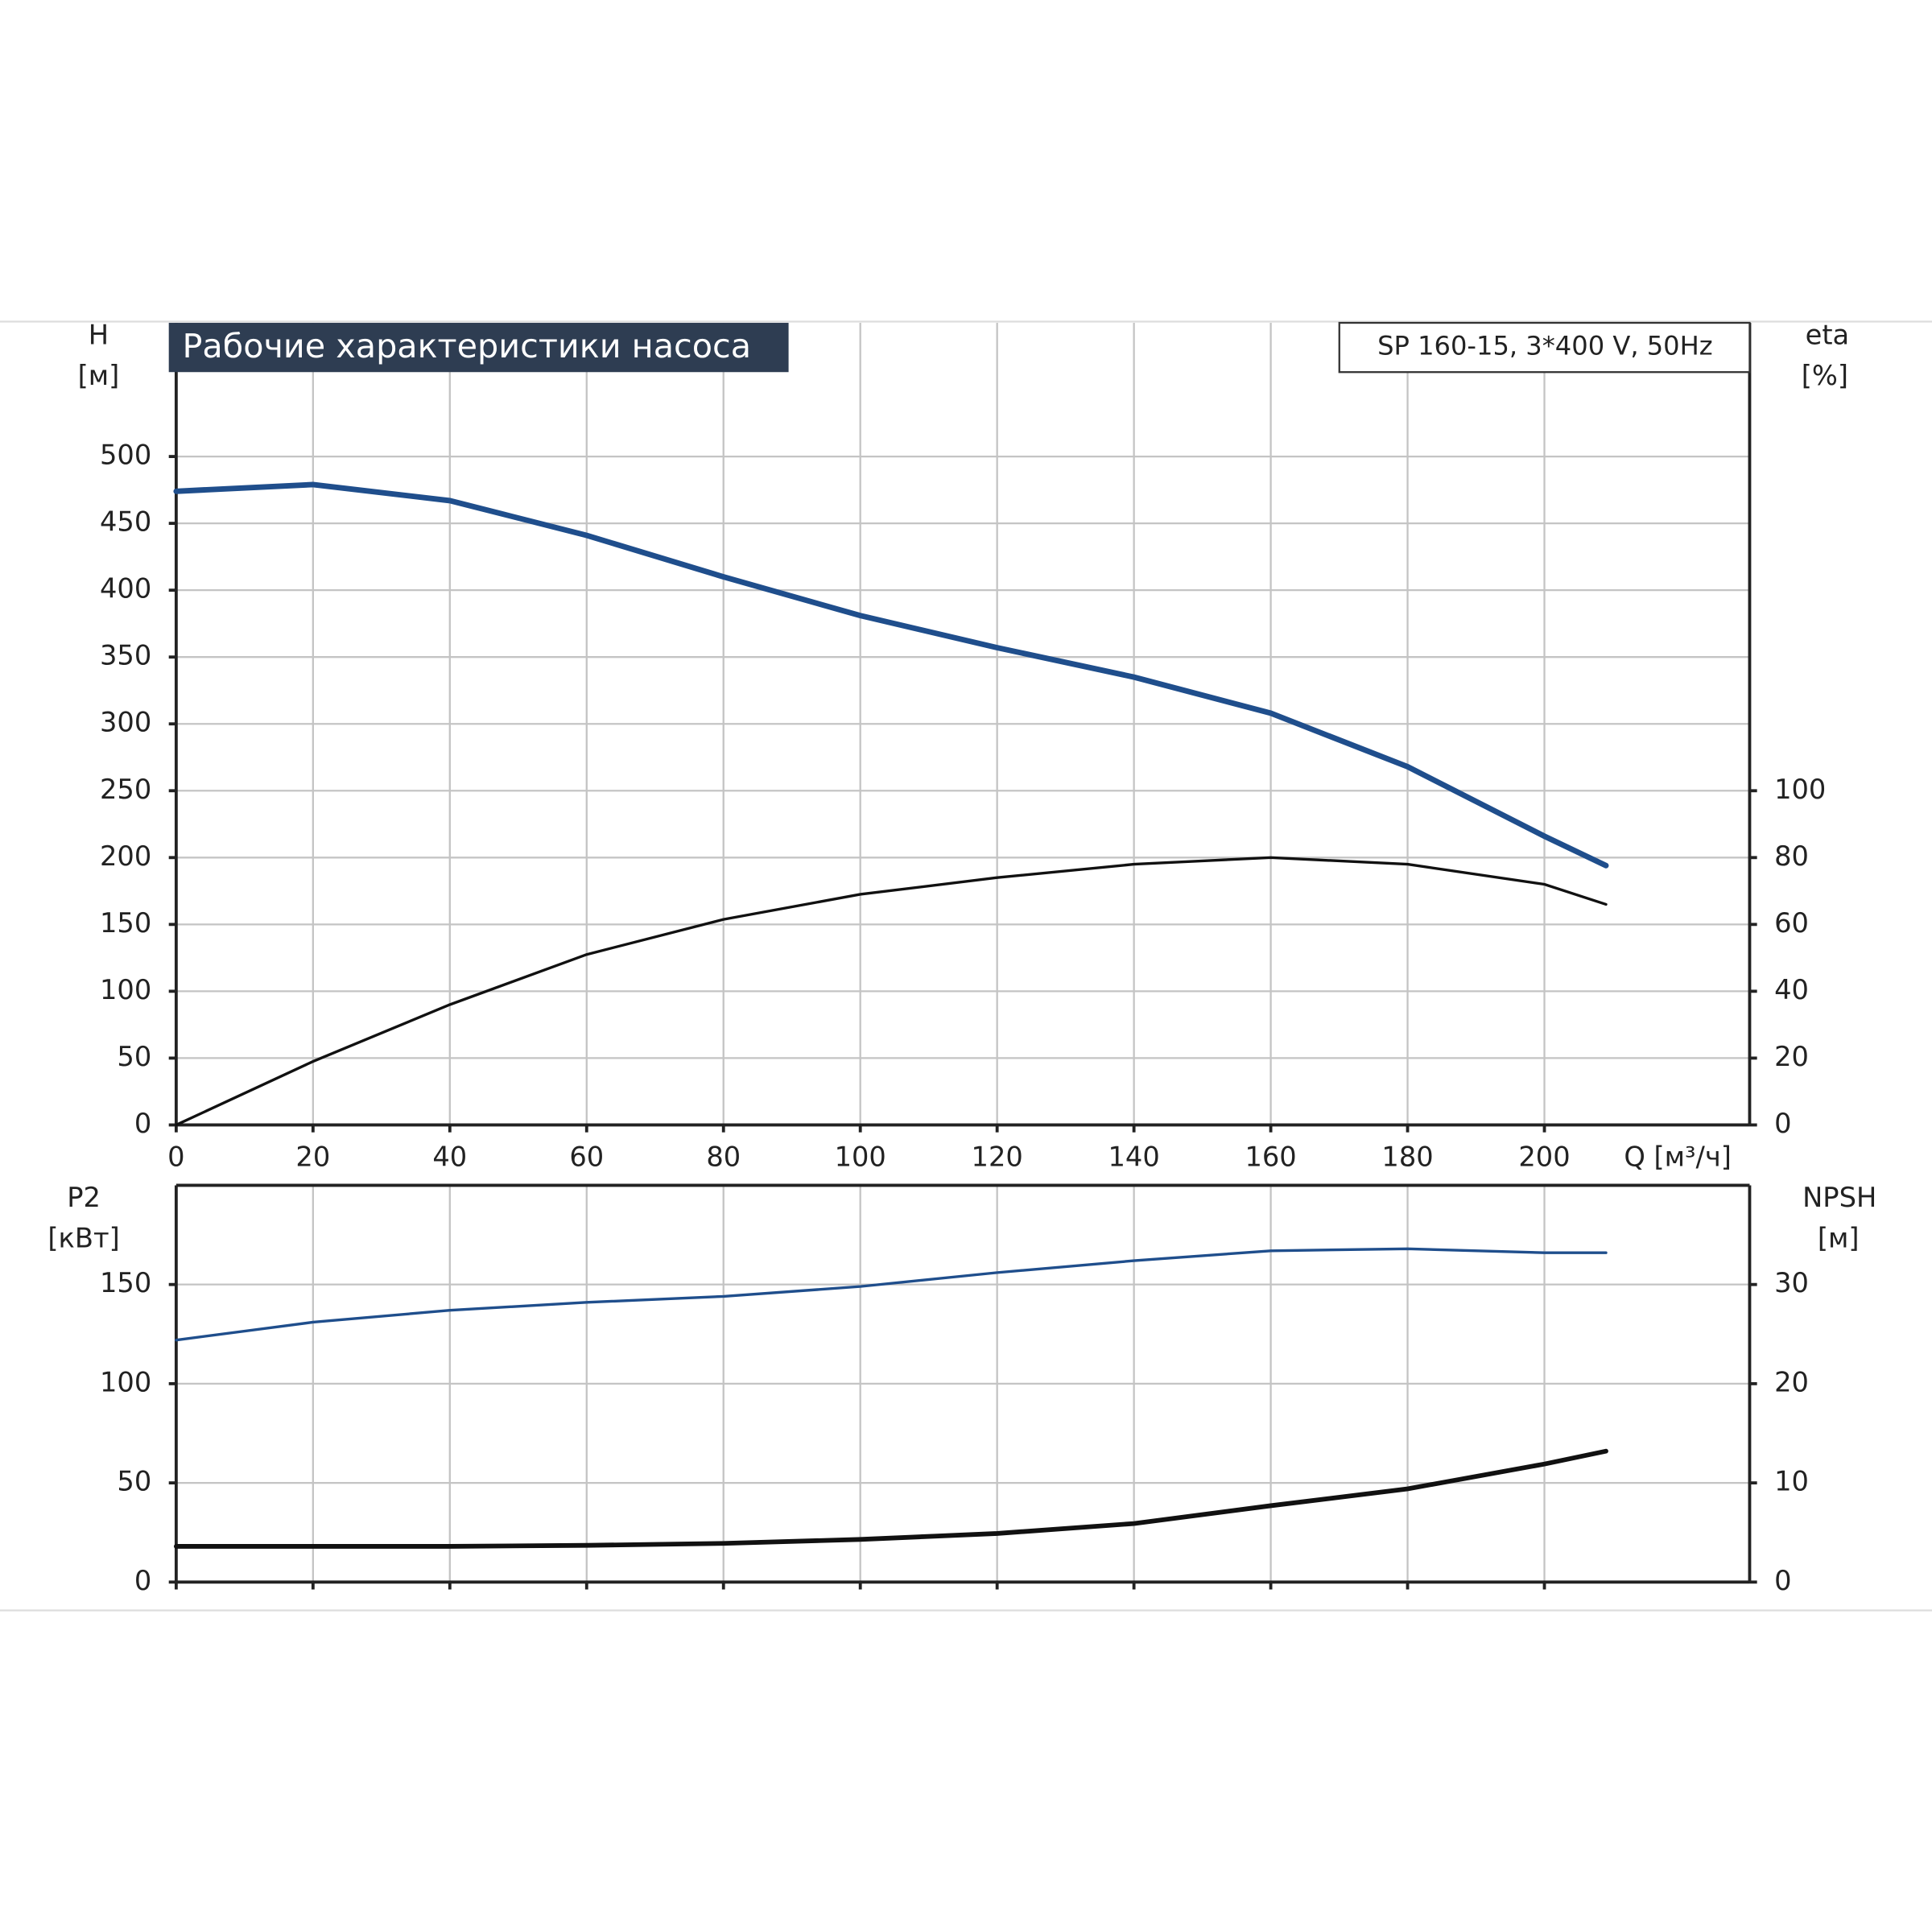 Image resolution: width=1932 pixels, height=1932 pixels. What do you see at coordinates (723, 1156) in the screenshot?
I see `x-tick-label: 80` at bounding box center [723, 1156].